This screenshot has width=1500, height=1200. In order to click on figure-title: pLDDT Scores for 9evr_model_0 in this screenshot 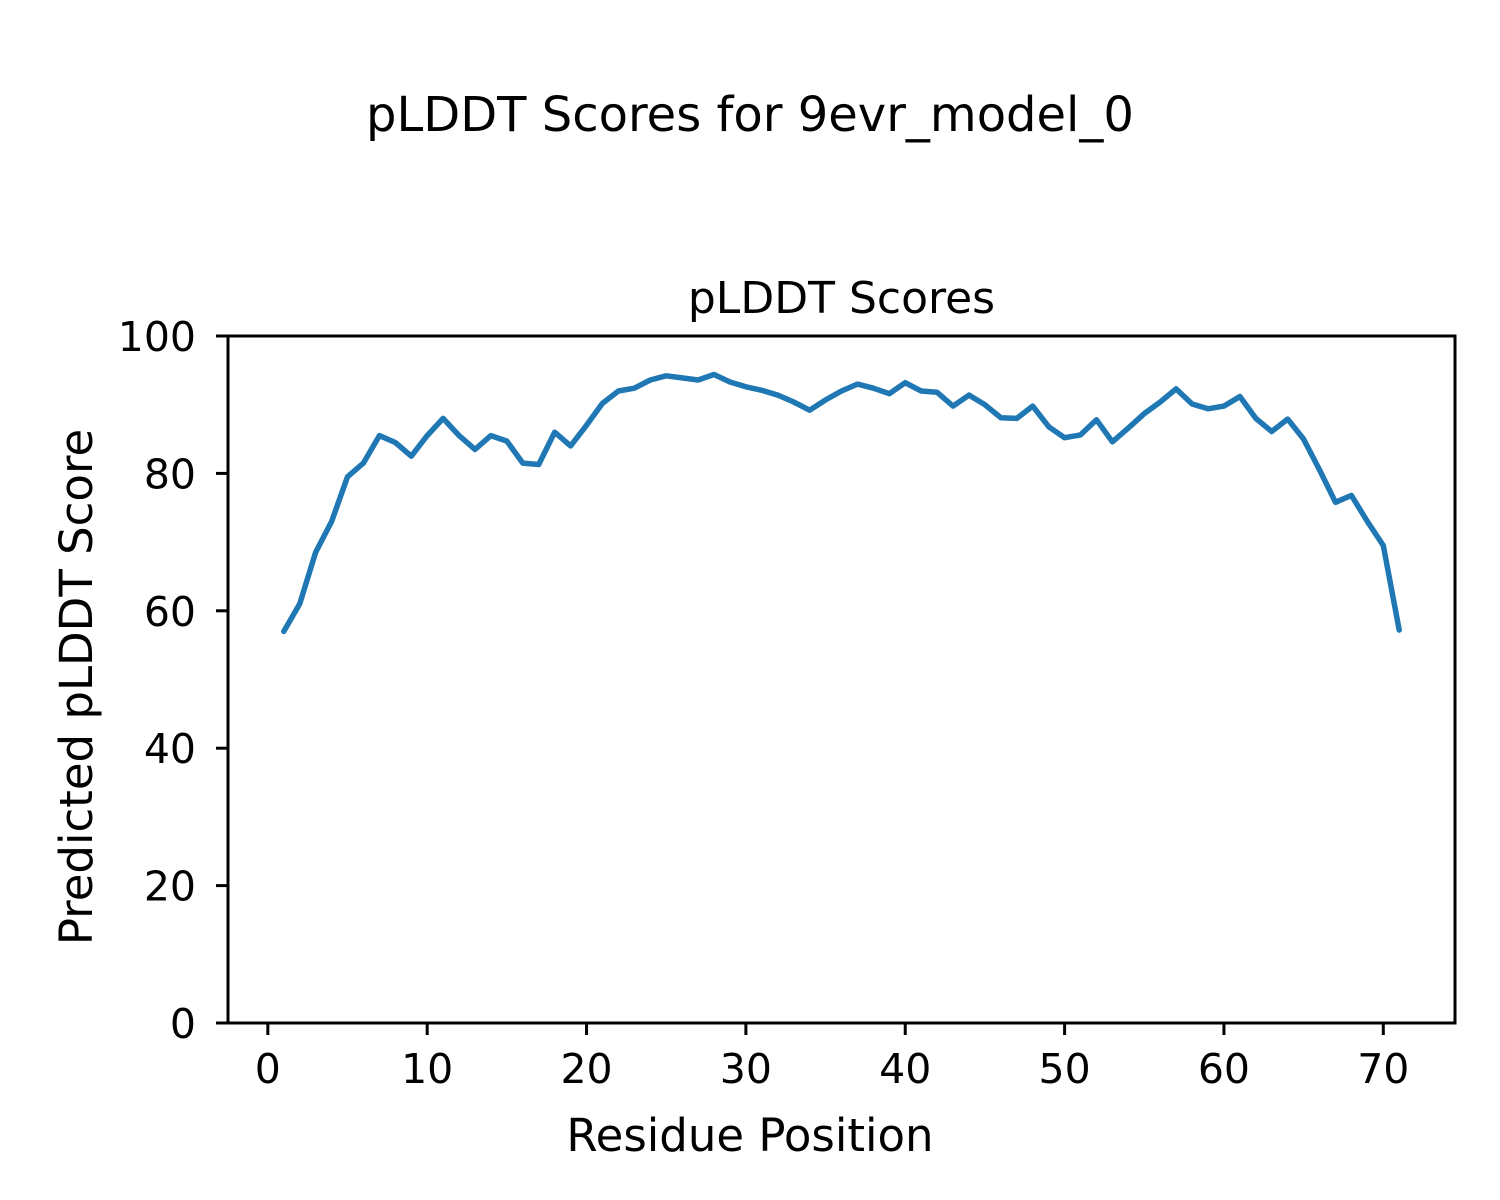, I will do `click(750, 115)`.